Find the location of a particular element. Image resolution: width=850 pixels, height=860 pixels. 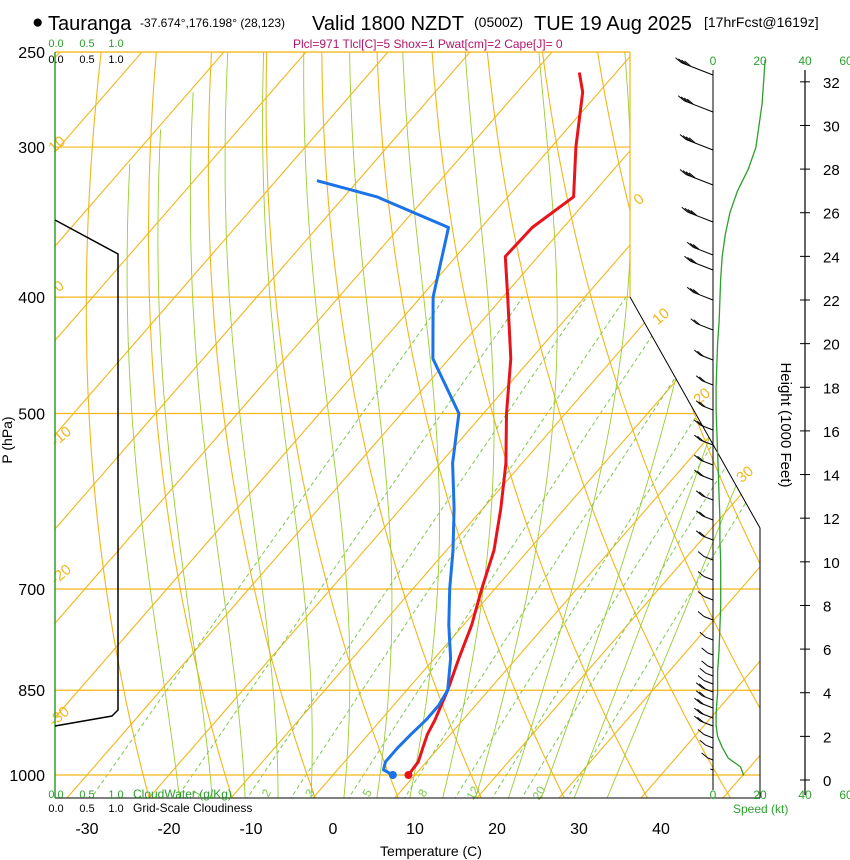

height-tick-label: 24 is located at coordinates (831, 257).